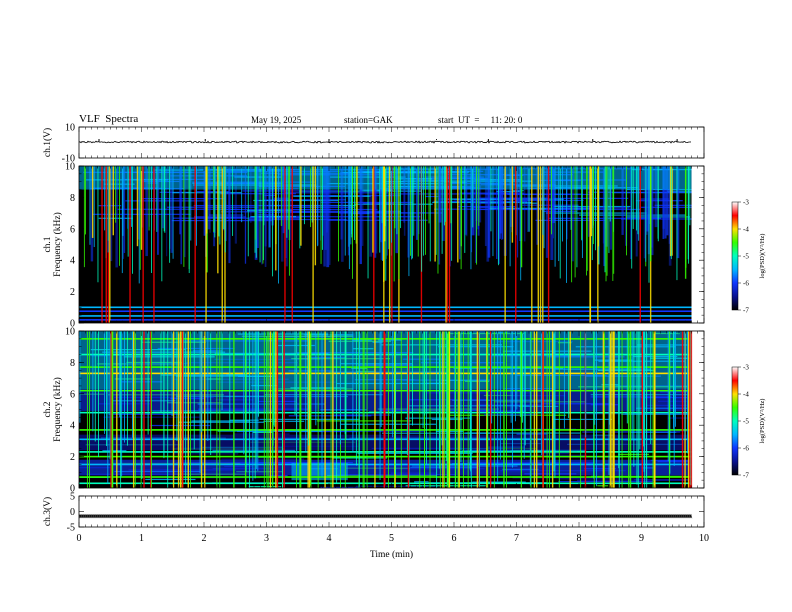  What do you see at coordinates (746, 368) in the screenshot?
I see `colorbar-tick-label: -3` at bounding box center [746, 368].